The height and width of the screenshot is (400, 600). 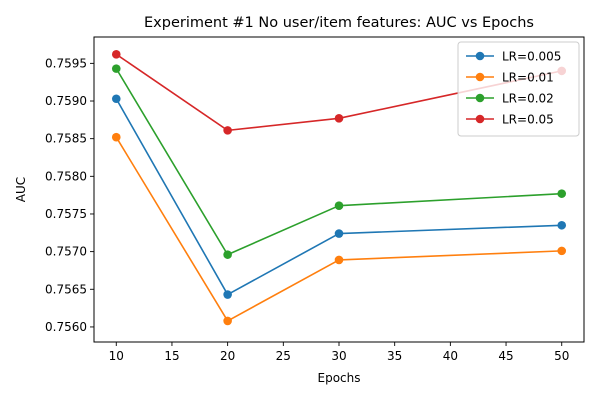 What do you see at coordinates (528, 78) in the screenshot?
I see `legend-label: LR=0.01` at bounding box center [528, 78].